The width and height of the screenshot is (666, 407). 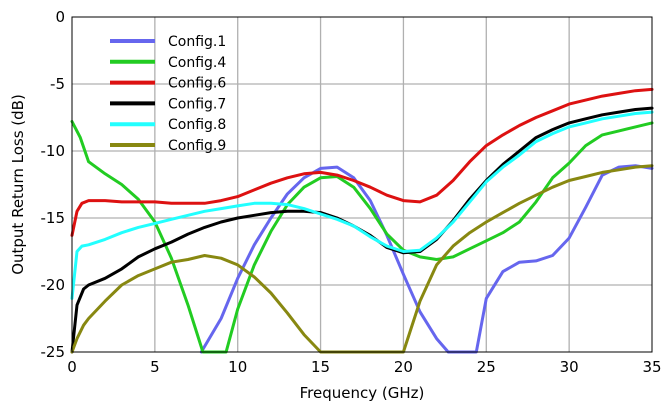 What do you see at coordinates (18, 184) in the screenshot?
I see `y-axis-label: Output Return Loss (dB)` at bounding box center [18, 184].